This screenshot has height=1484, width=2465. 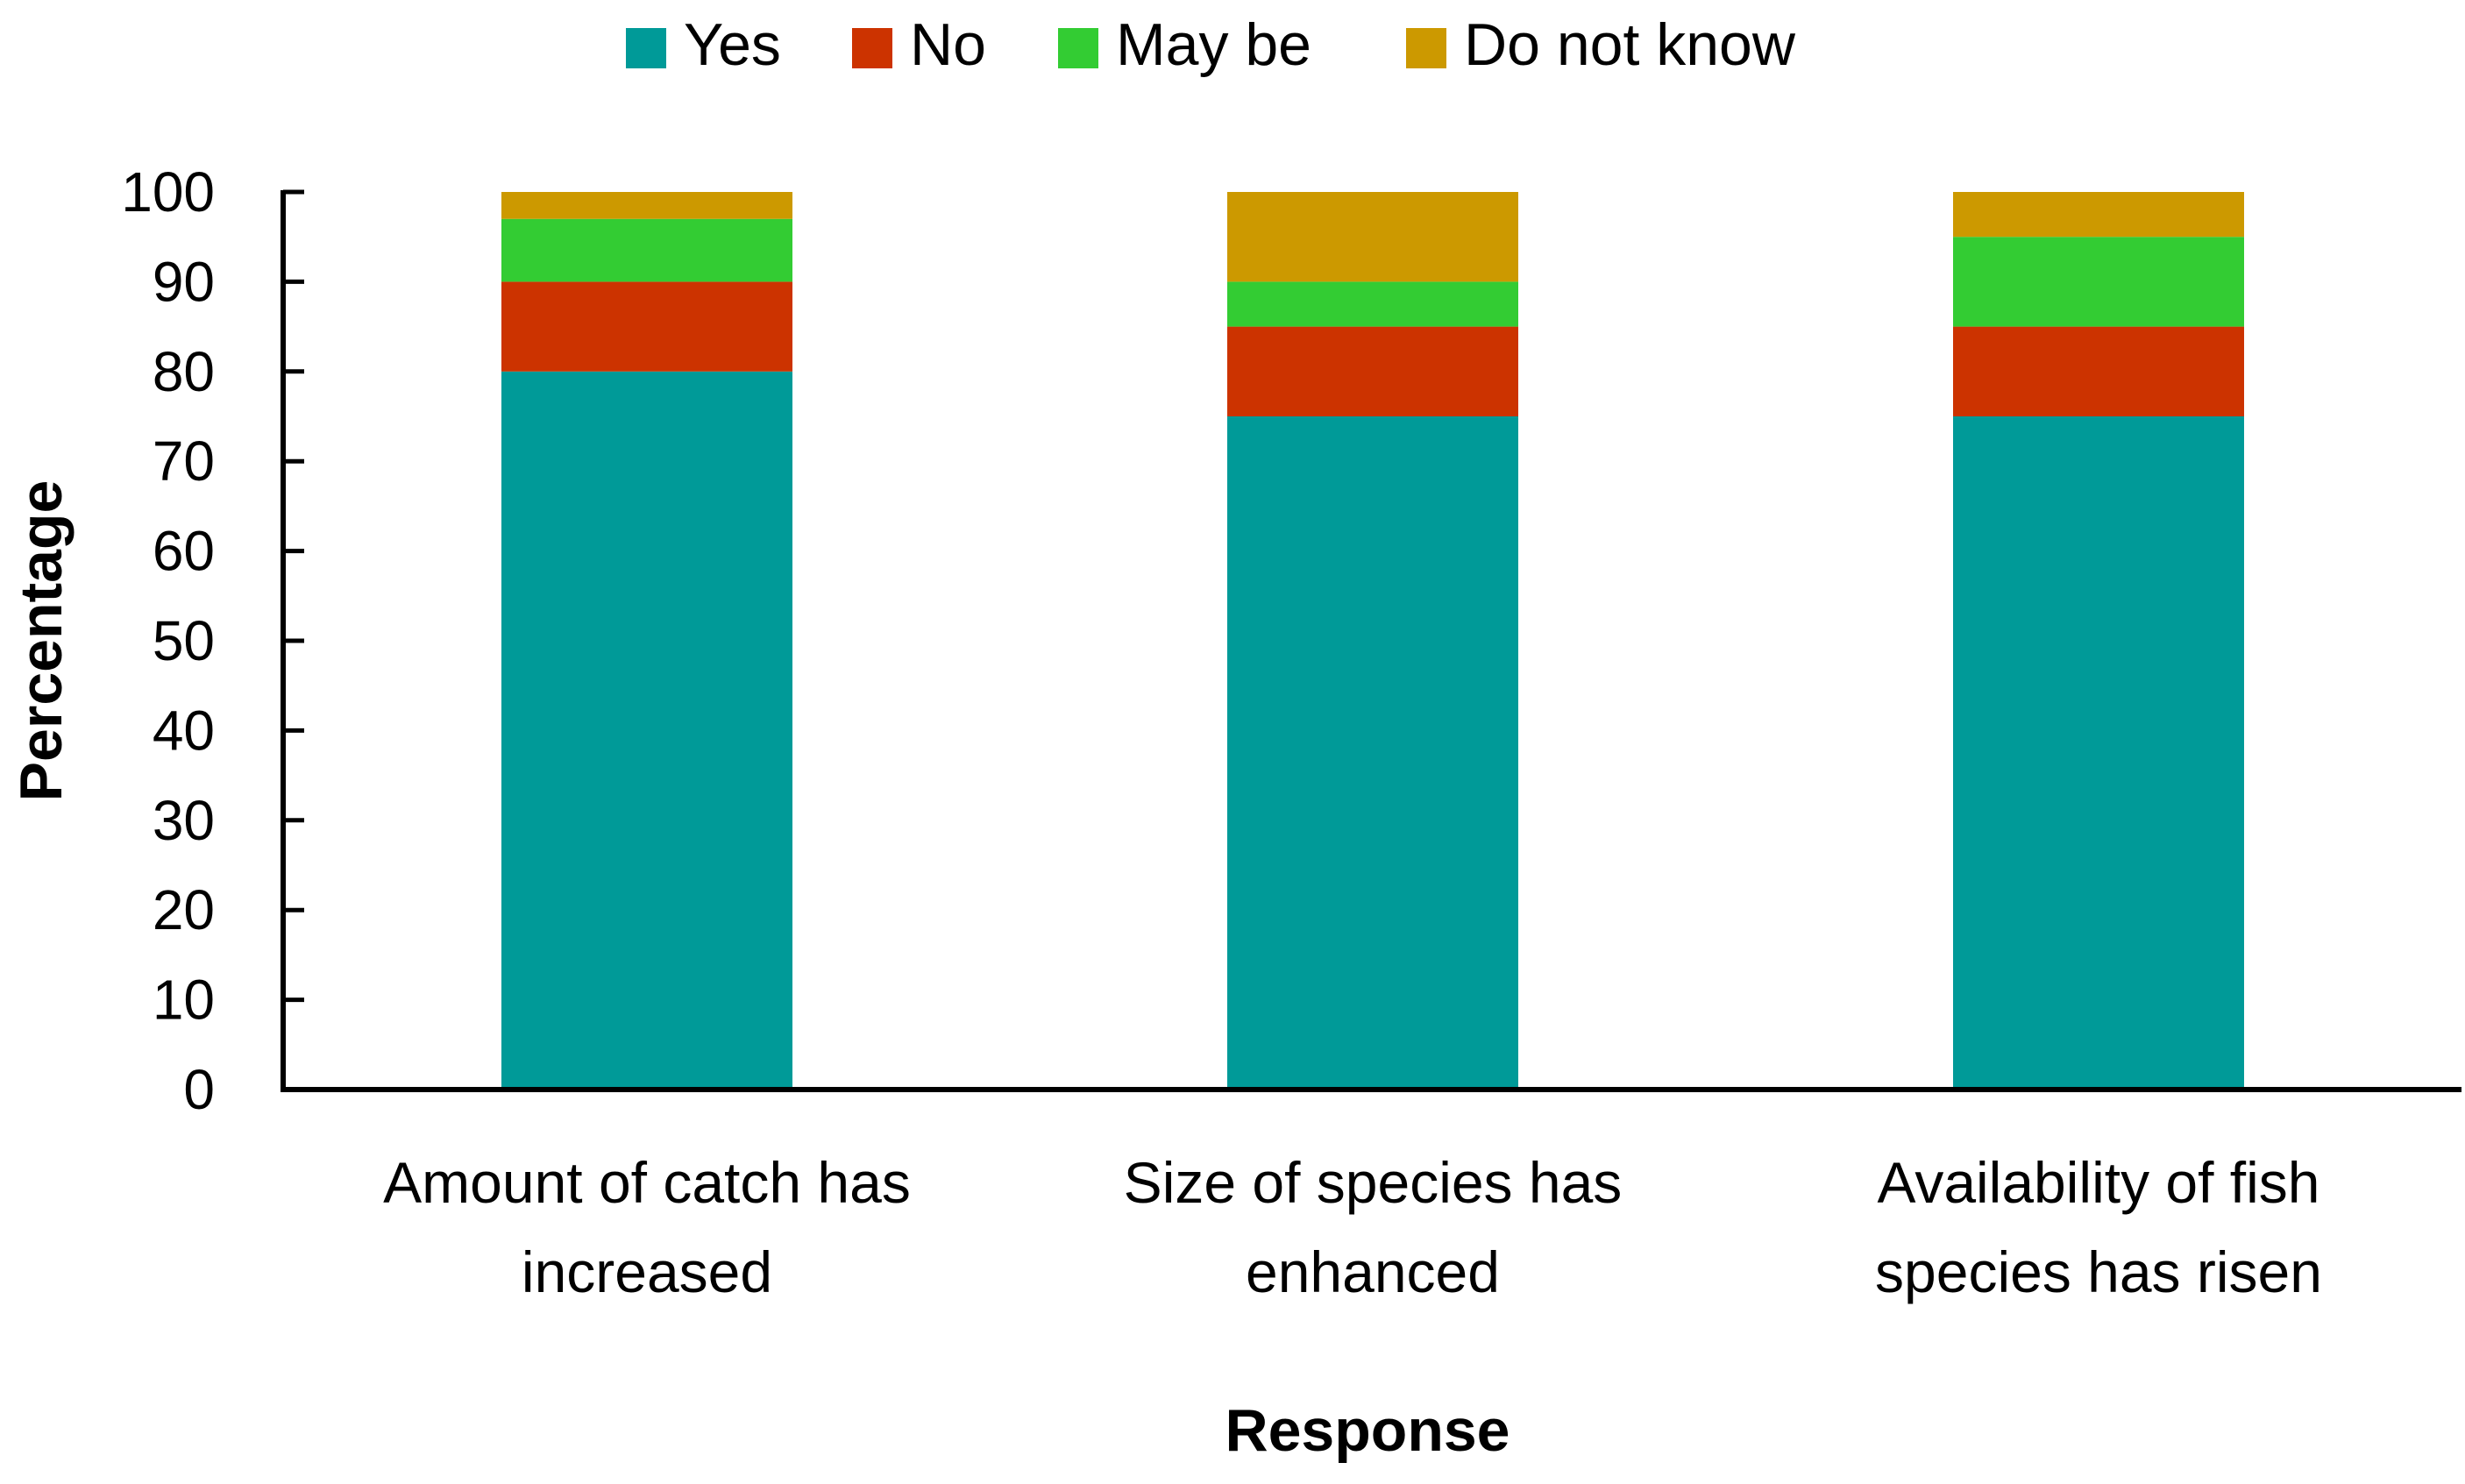 I want to click on y-tick-label: 70, so click(x=184, y=461).